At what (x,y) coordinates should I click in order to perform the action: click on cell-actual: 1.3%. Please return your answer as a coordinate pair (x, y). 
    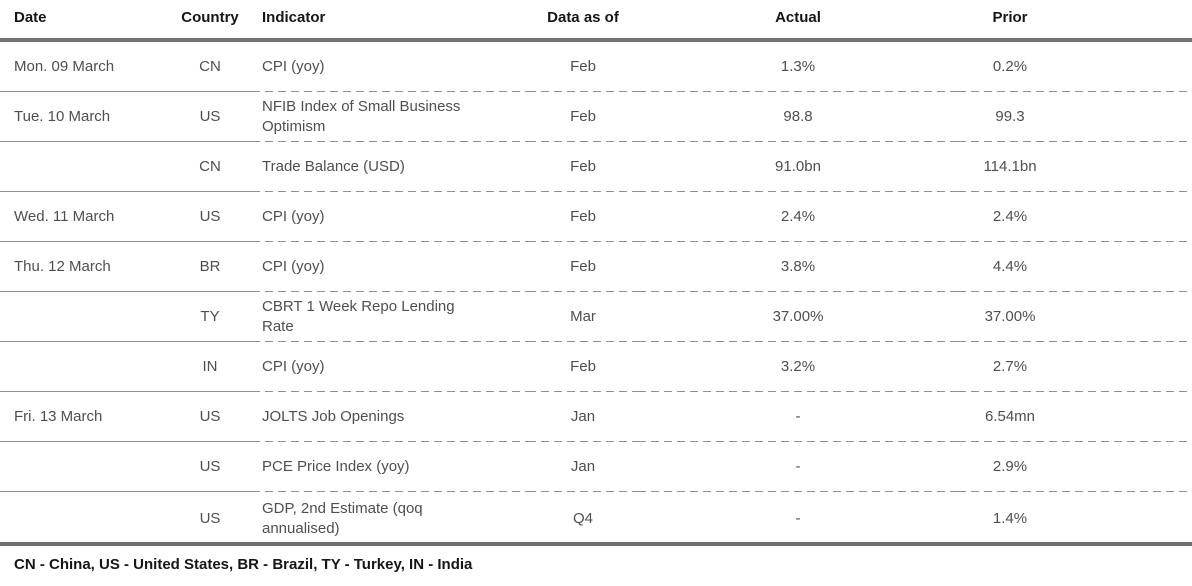
    Looking at the image, I should click on (798, 67).